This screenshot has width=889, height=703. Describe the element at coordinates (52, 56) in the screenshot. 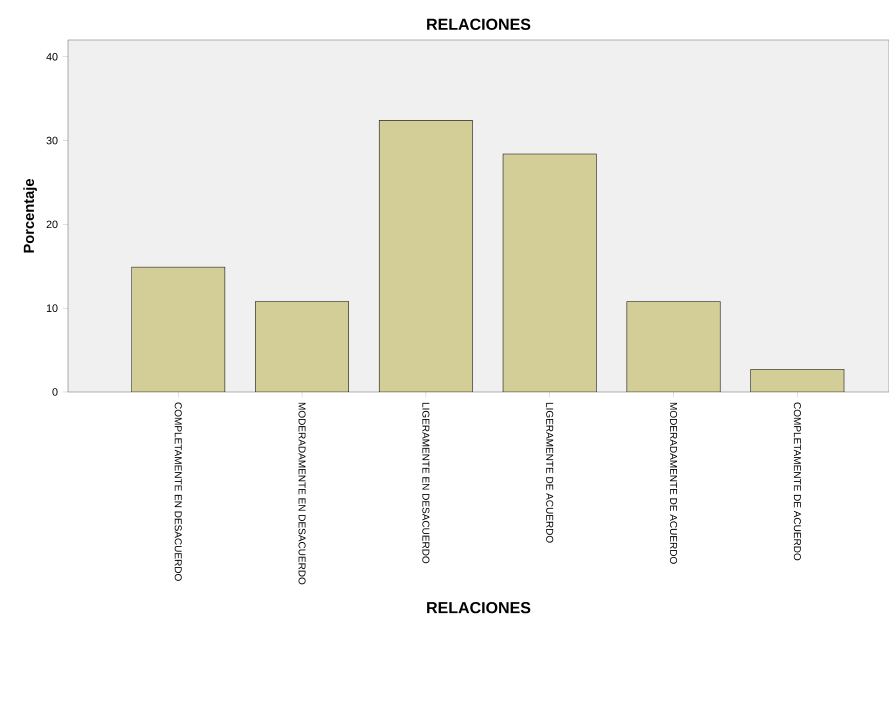

I see `y-tick-label: 40` at that location.